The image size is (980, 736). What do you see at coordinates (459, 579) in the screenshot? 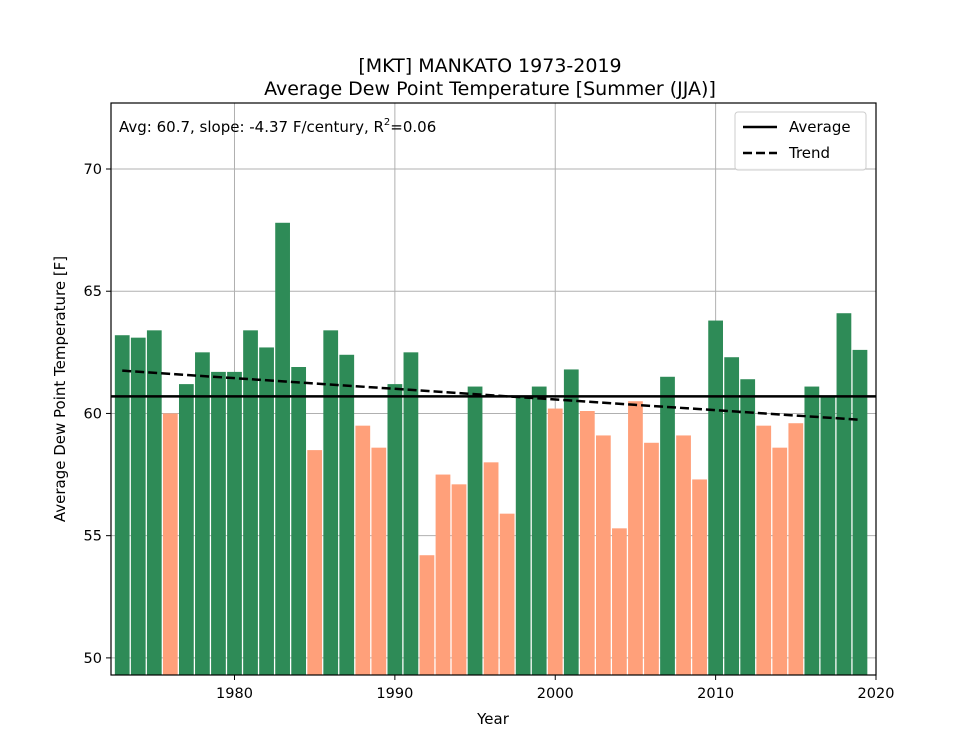
I see `bar-1994` at bounding box center [459, 579].